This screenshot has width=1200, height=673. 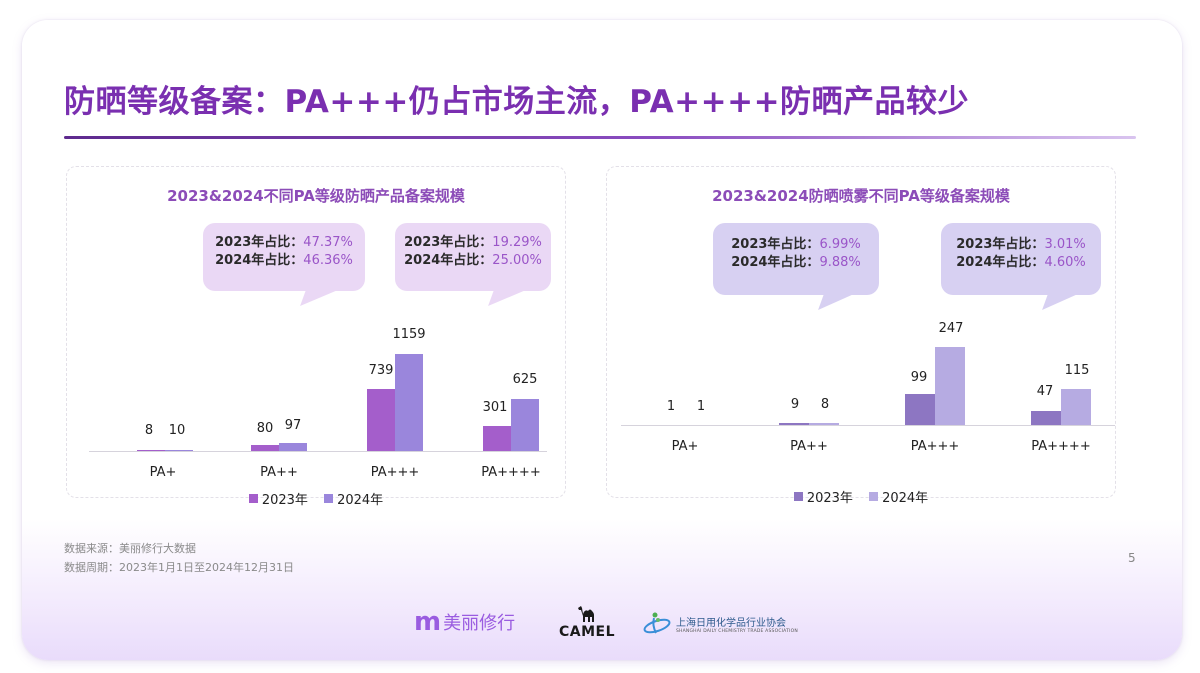 What do you see at coordinates (517, 260) in the screenshot?
I see `callout-value: 25.00%` at bounding box center [517, 260].